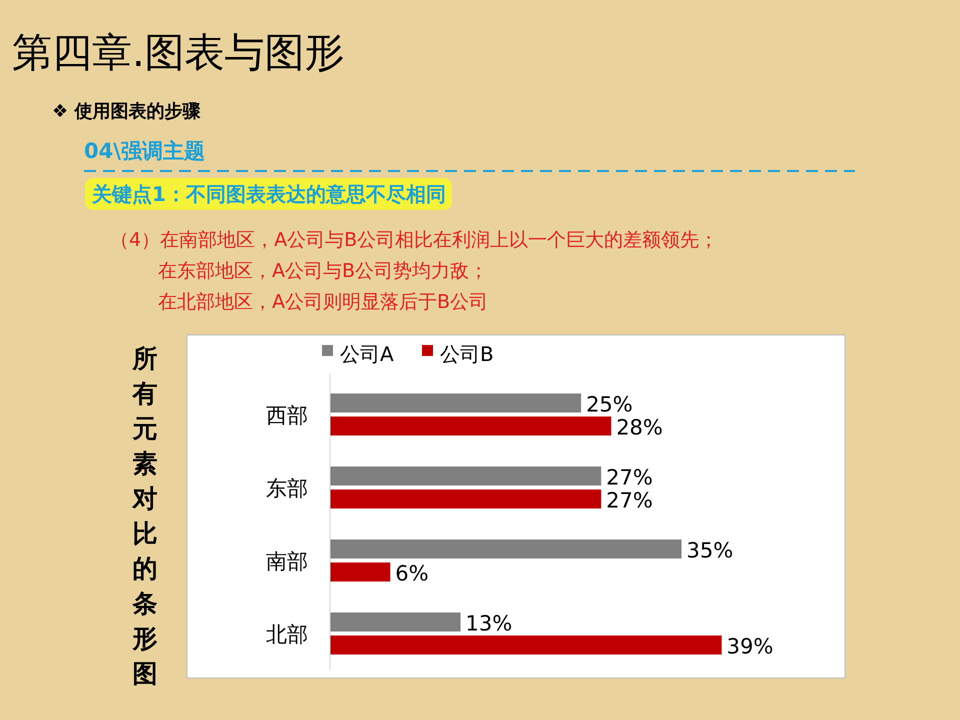 This screenshot has width=960, height=720. I want to click on data-label: 39%, so click(750, 646).